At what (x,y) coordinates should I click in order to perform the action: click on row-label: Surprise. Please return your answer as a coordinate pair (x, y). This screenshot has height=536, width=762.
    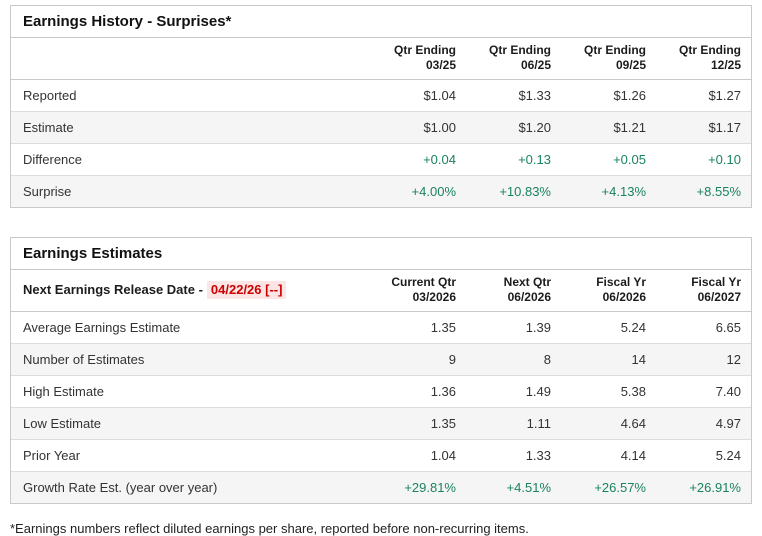
    Looking at the image, I should click on (47, 191).